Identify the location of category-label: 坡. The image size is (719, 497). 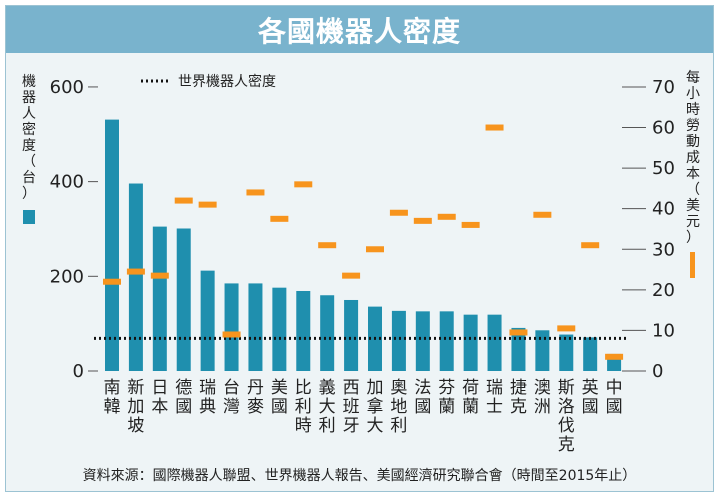
(135, 426).